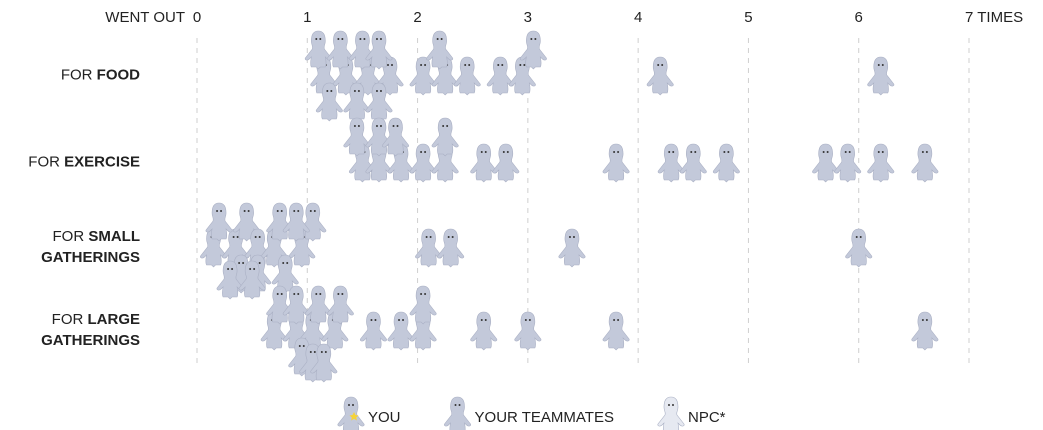 This screenshot has width=1043, height=430. What do you see at coordinates (307, 17) in the screenshot?
I see `x-tick-label: 1` at bounding box center [307, 17].